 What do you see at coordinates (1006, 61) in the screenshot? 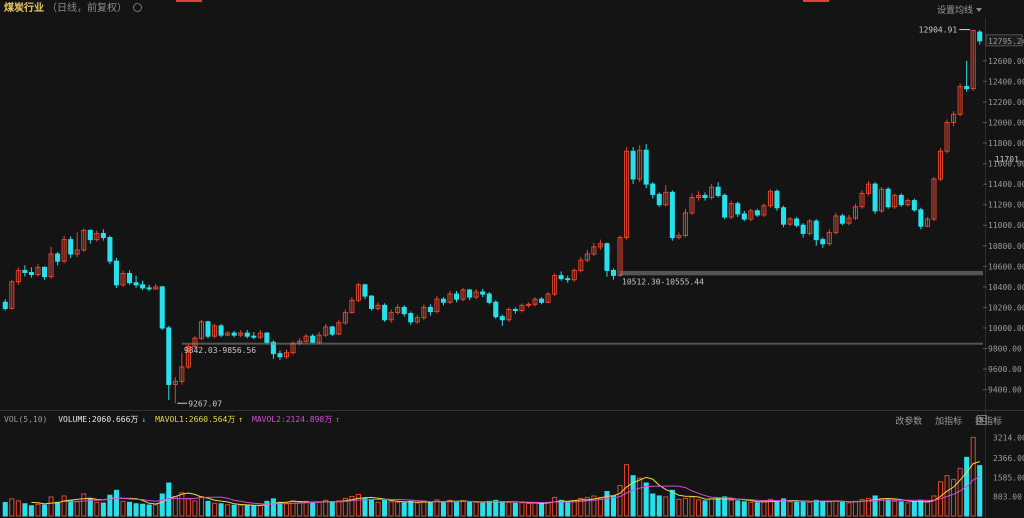
I see `price-tick-label: 12600.00` at bounding box center [1006, 61].